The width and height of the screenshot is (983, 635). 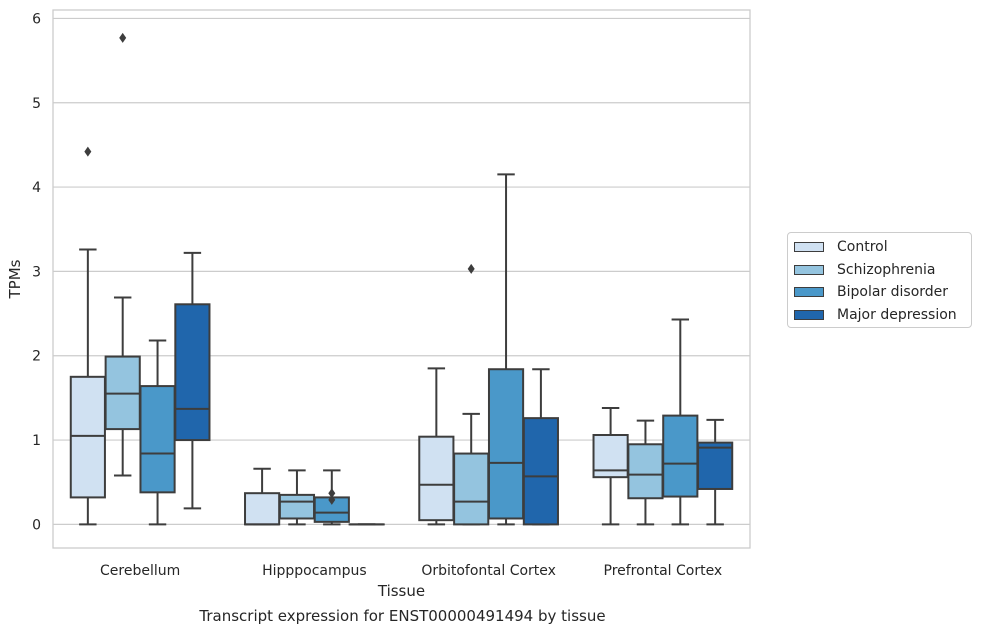 What do you see at coordinates (36, 441) in the screenshot?
I see `y-tick-label: 1` at bounding box center [36, 441].